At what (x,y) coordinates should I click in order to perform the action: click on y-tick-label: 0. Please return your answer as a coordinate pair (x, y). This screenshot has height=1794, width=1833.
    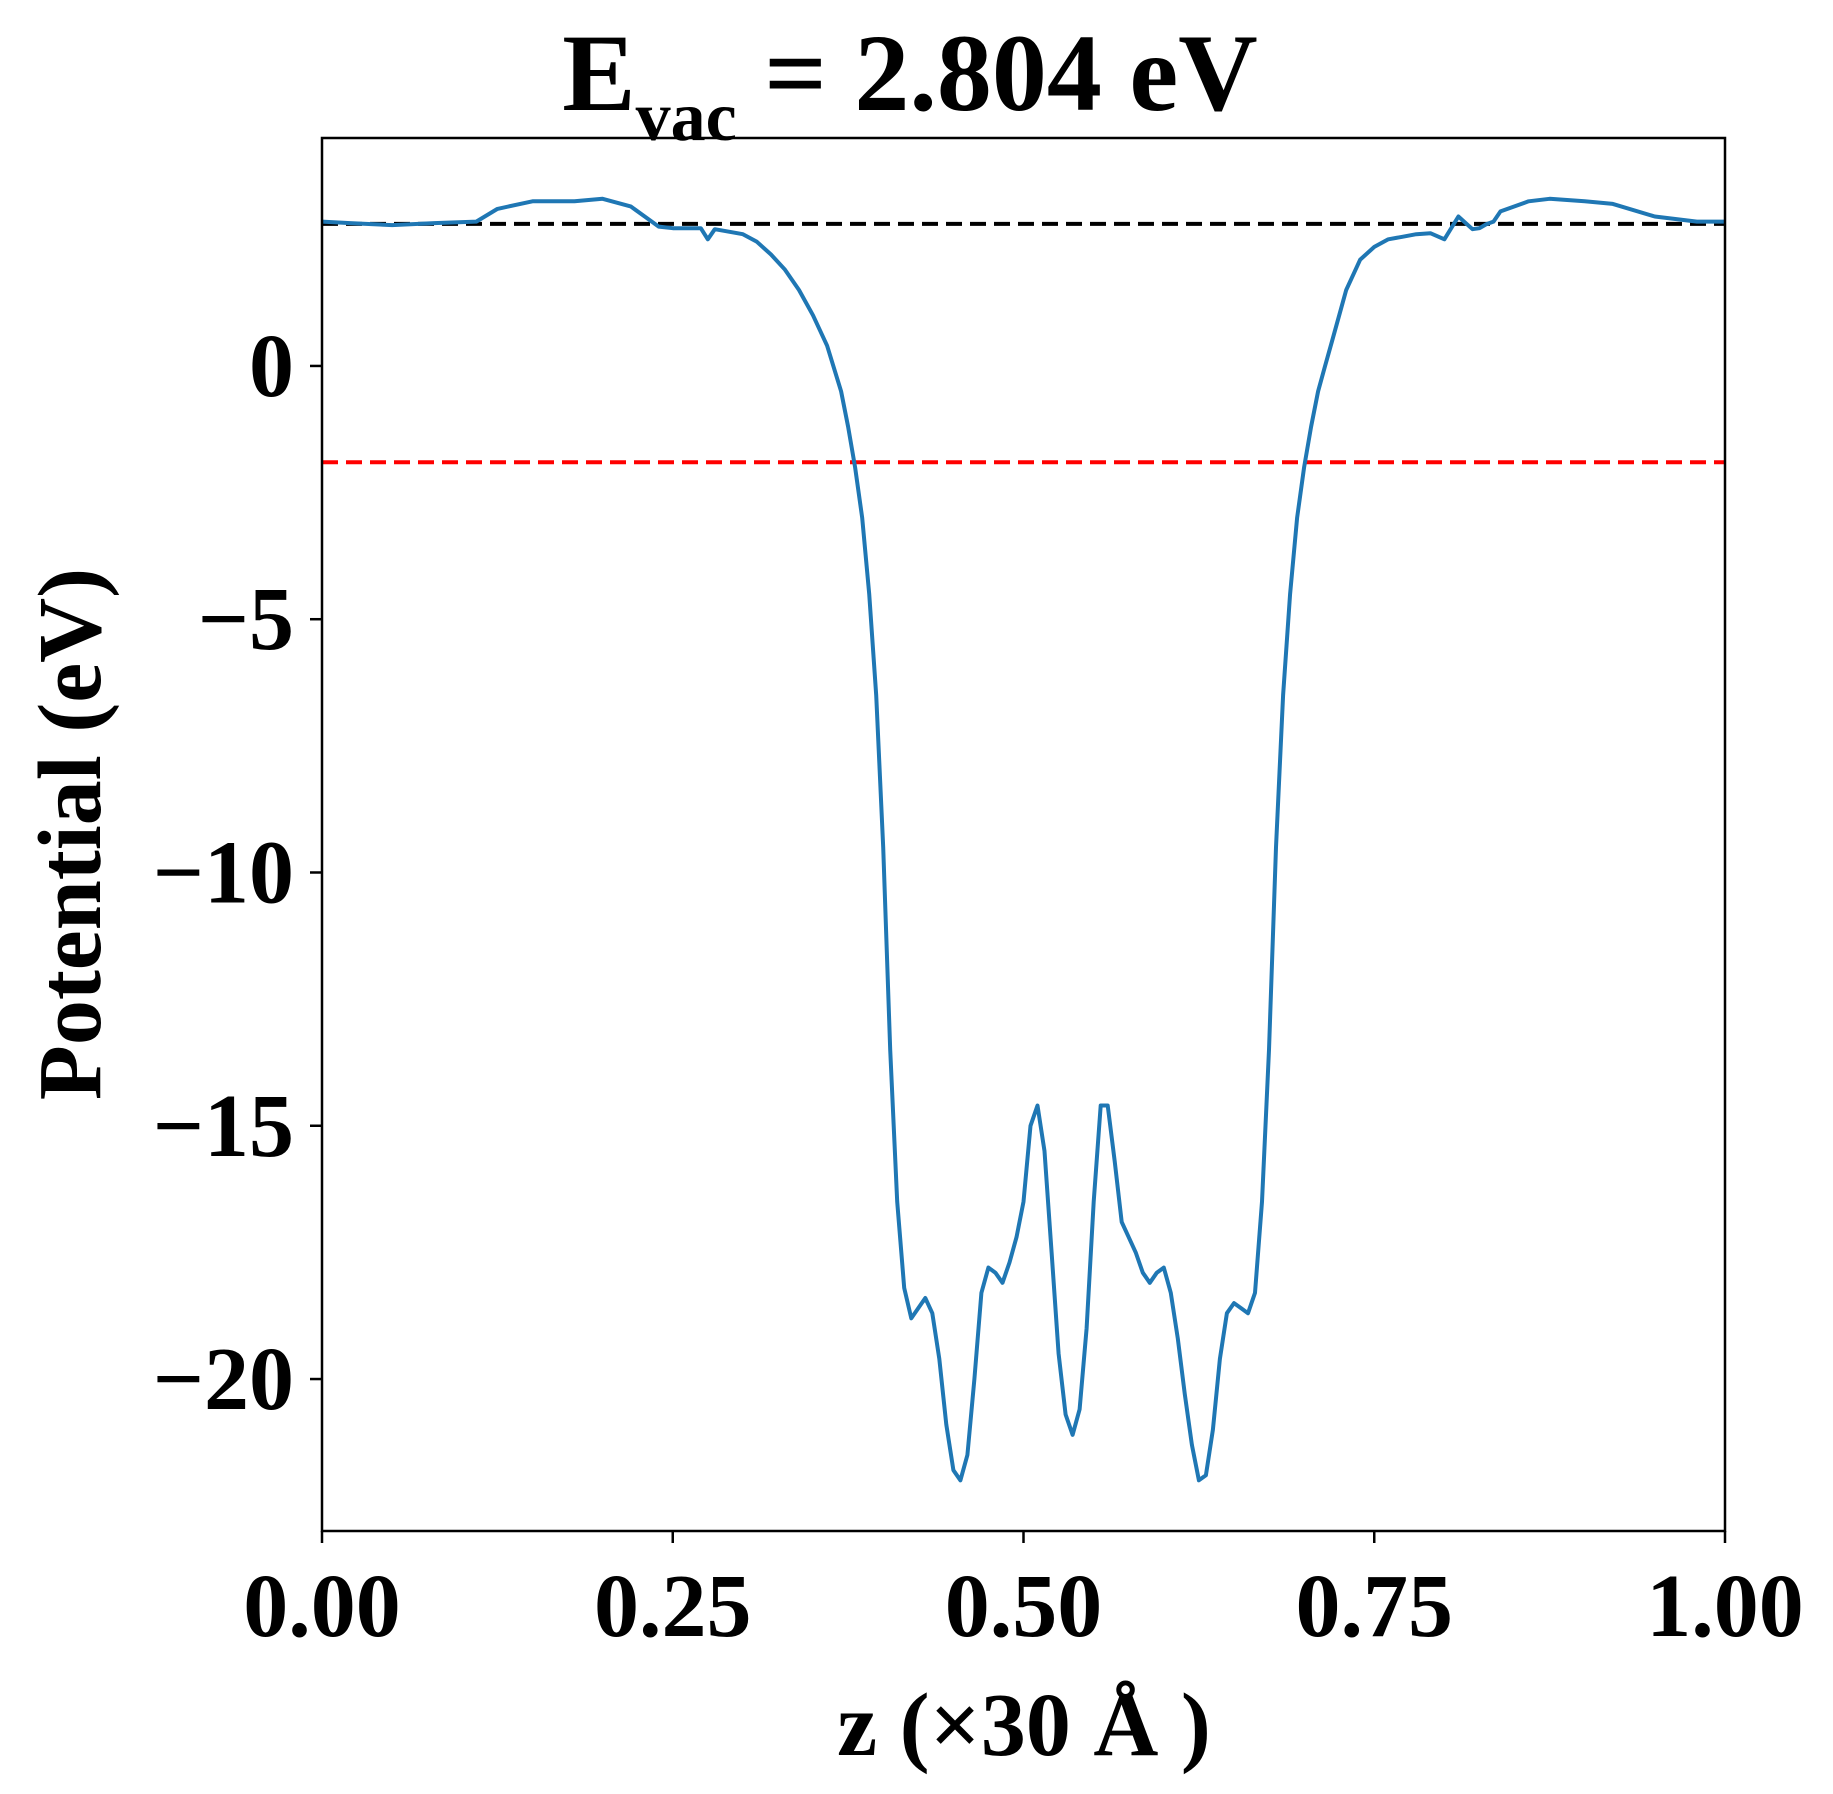
    Looking at the image, I should click on (271, 366).